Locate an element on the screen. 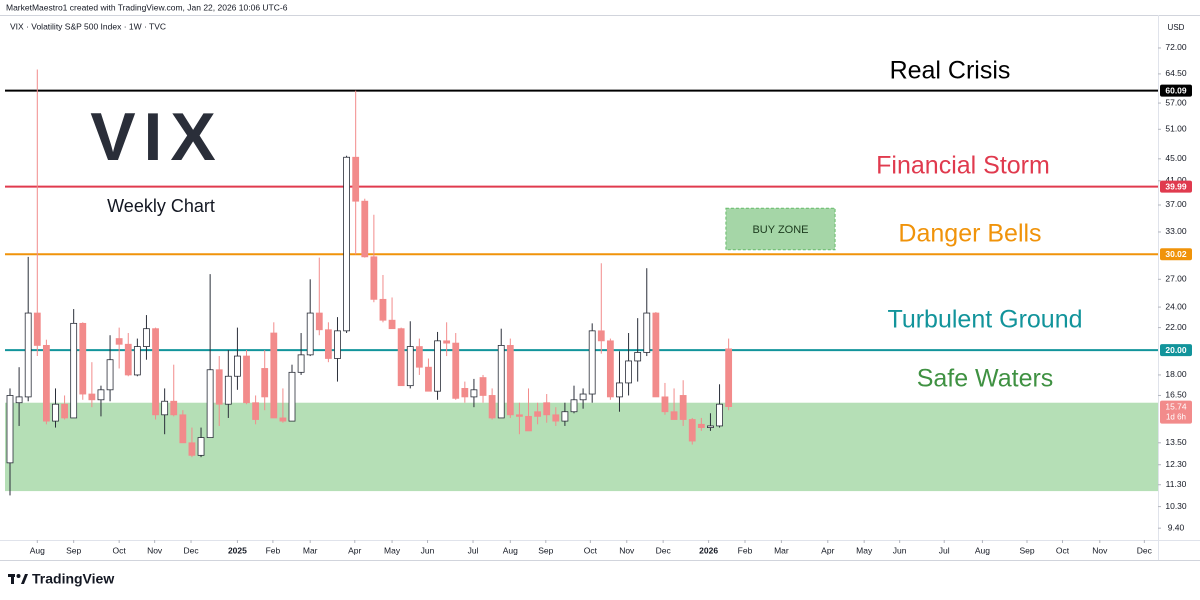 The height and width of the screenshot is (600, 1200). zone-annotation: Safe Waters is located at coordinates (985, 379).